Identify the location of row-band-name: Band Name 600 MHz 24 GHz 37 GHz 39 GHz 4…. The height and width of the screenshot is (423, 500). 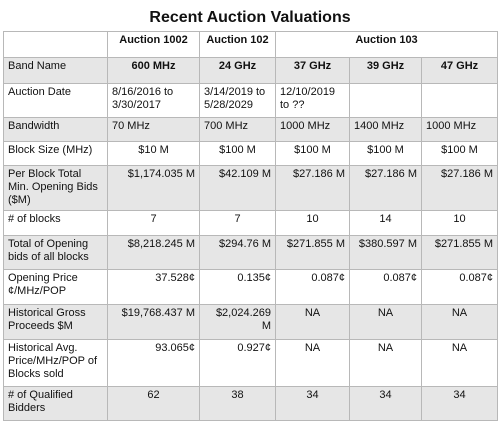
(251, 70).